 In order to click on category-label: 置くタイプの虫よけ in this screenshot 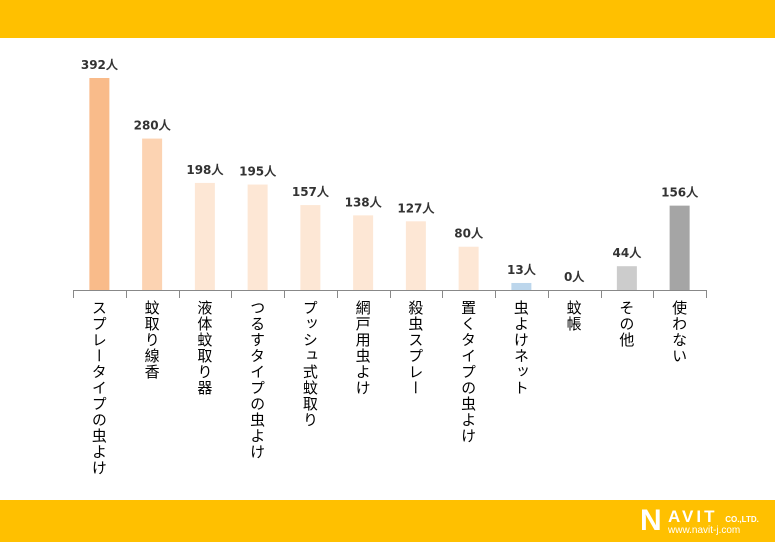, I will do `click(468, 372)`.